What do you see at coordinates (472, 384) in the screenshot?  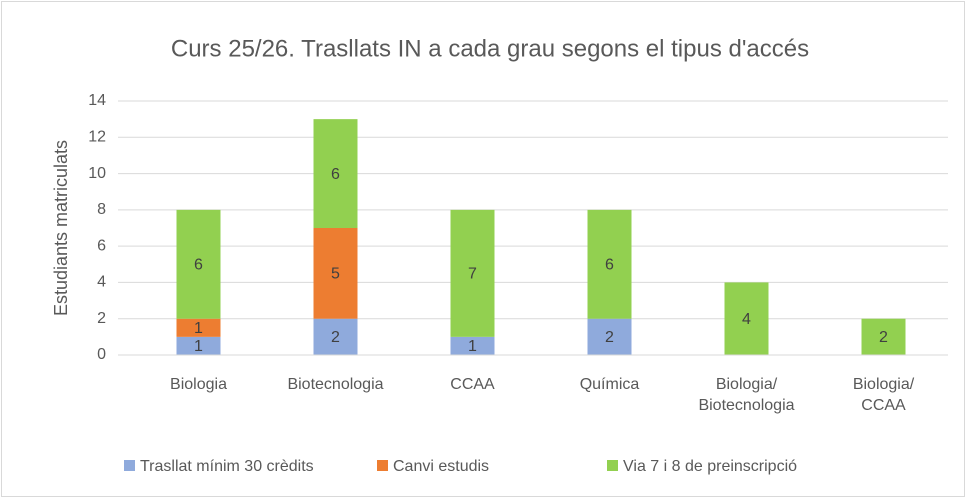 I see `x-tick-label: CCAA` at bounding box center [472, 384].